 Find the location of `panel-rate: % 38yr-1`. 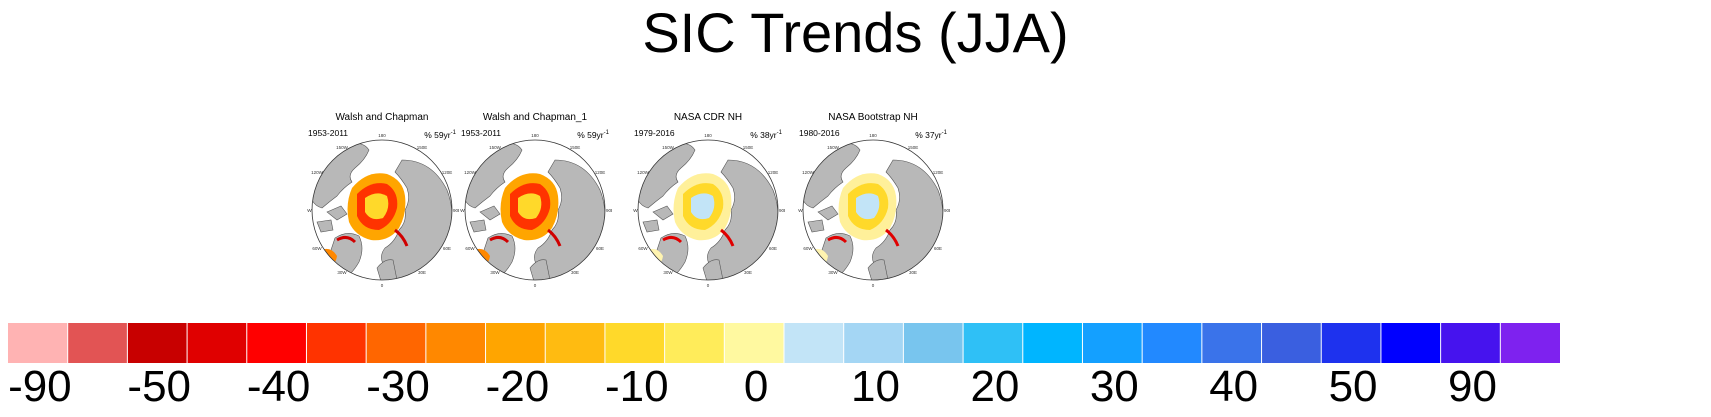

panel-rate: % 38yr-1 is located at coordinates (766, 134).